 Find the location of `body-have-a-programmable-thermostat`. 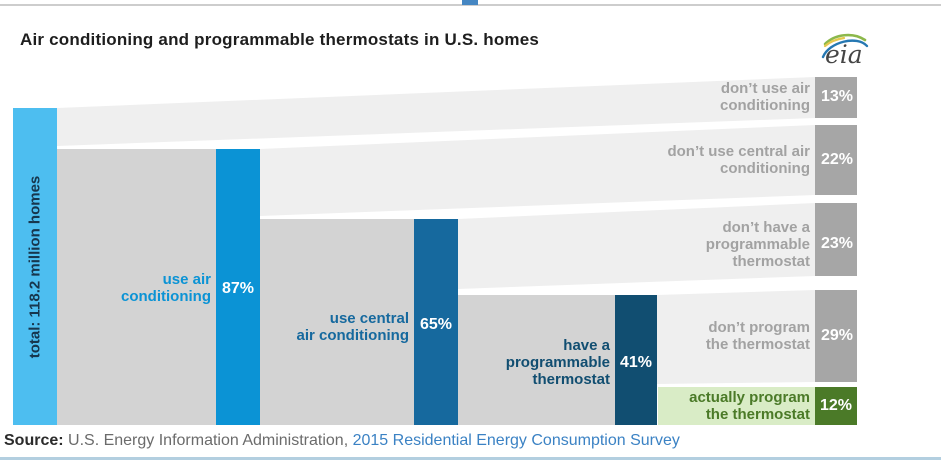

body-have-a-programmable-thermostat is located at coordinates (536, 360).